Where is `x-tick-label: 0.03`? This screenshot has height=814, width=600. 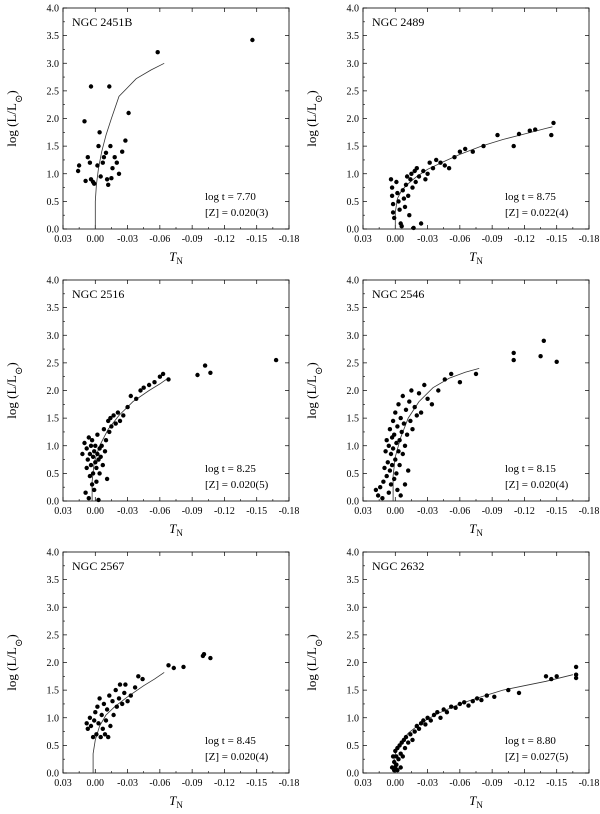
x-tick-label: 0.03 is located at coordinates (363, 511).